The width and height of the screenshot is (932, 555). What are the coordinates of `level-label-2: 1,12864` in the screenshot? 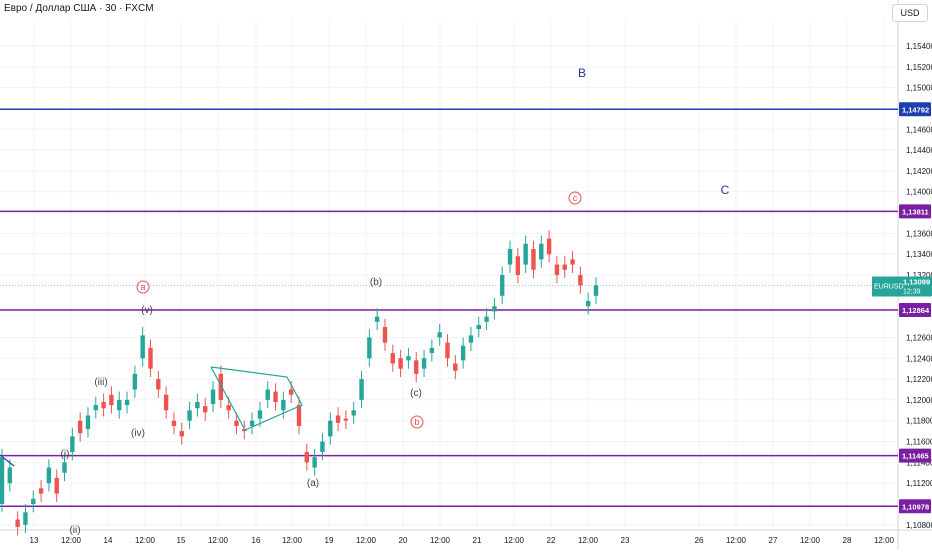 It's located at (916, 310).